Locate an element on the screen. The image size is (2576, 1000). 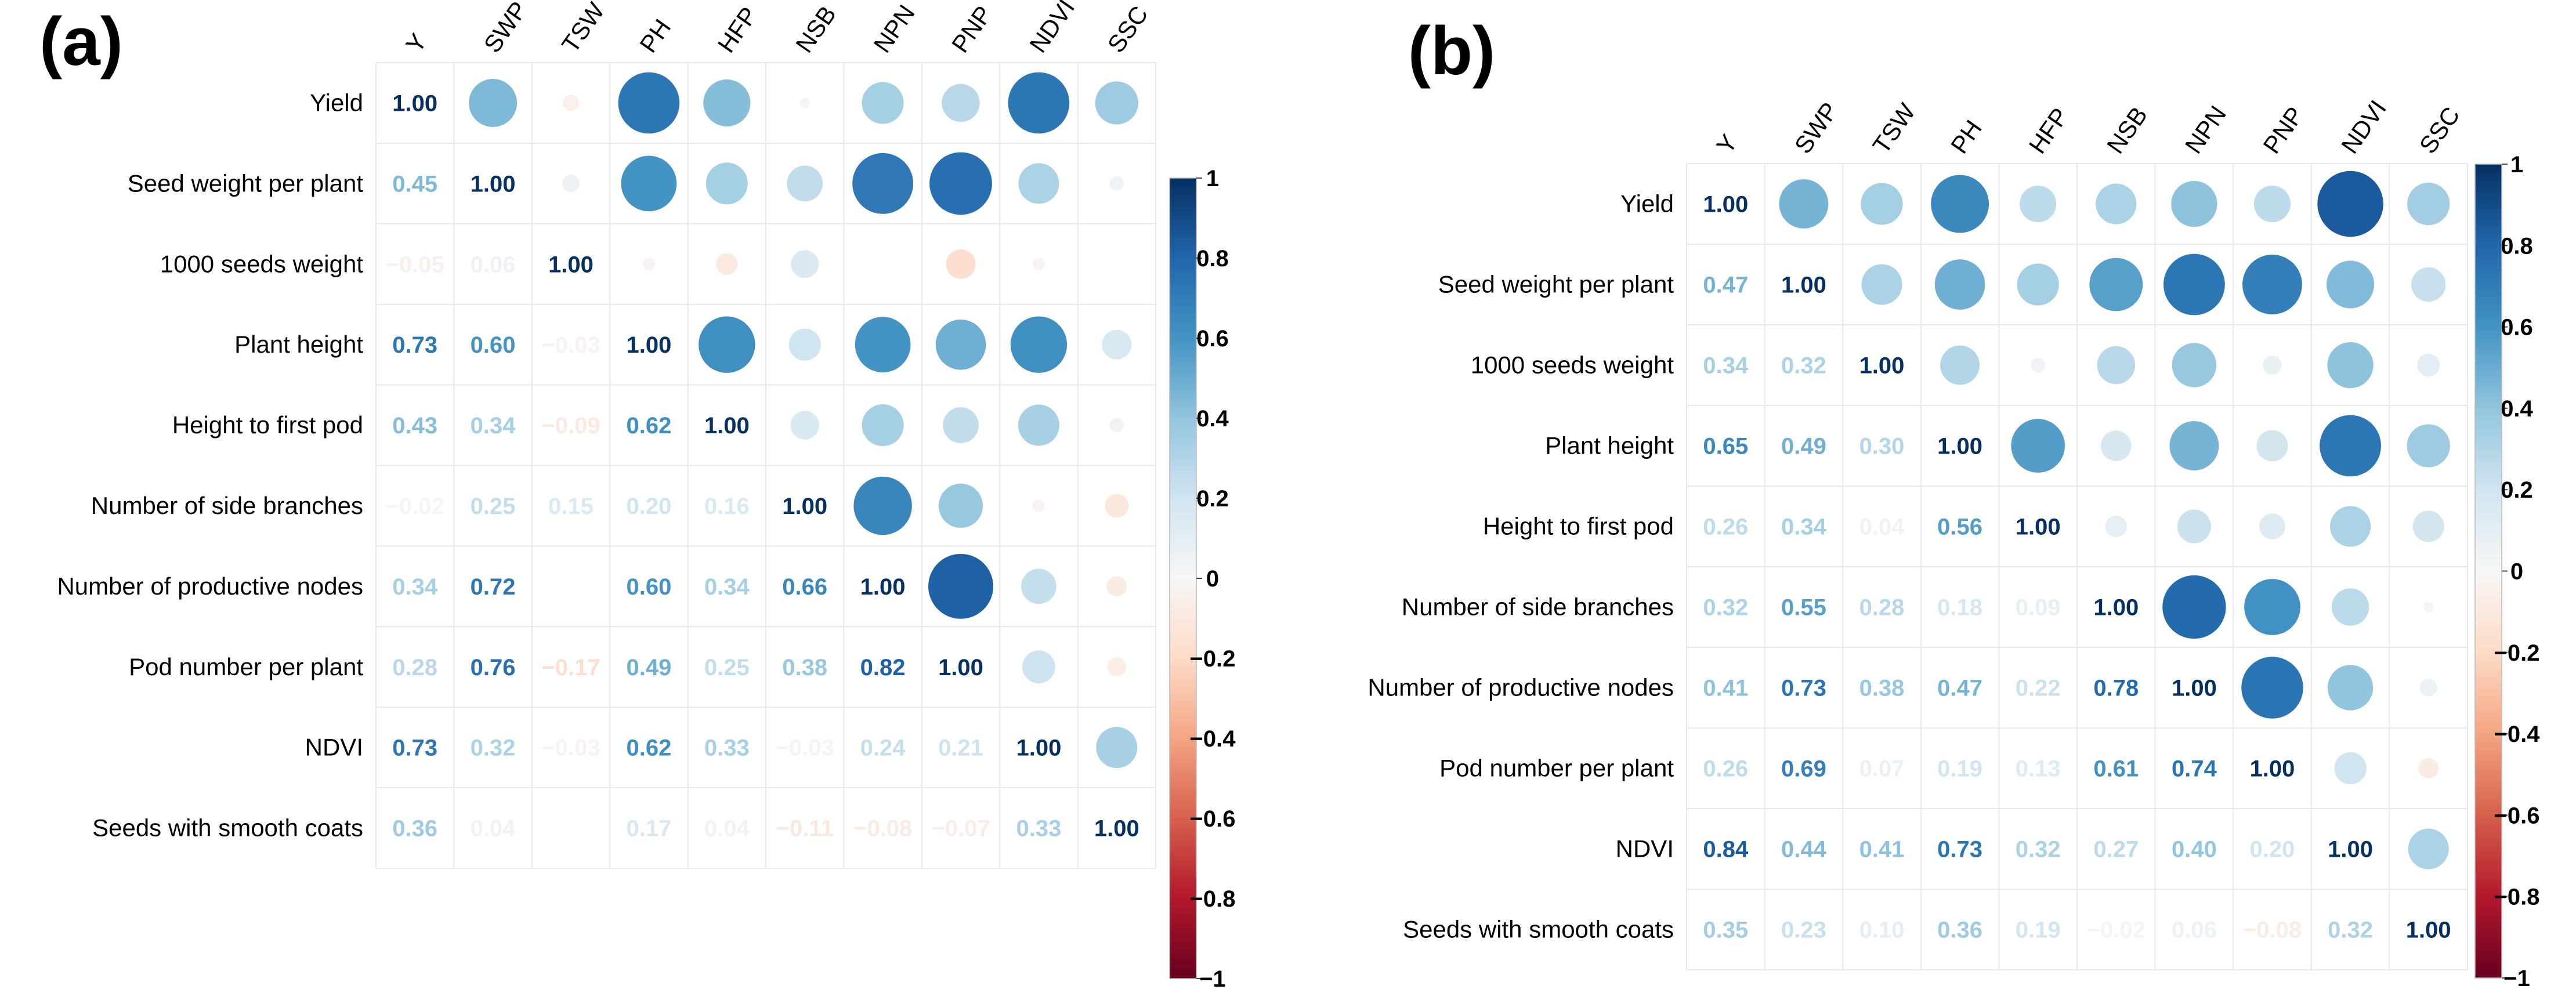
correlation-value: 0.25 is located at coordinates (727, 667).